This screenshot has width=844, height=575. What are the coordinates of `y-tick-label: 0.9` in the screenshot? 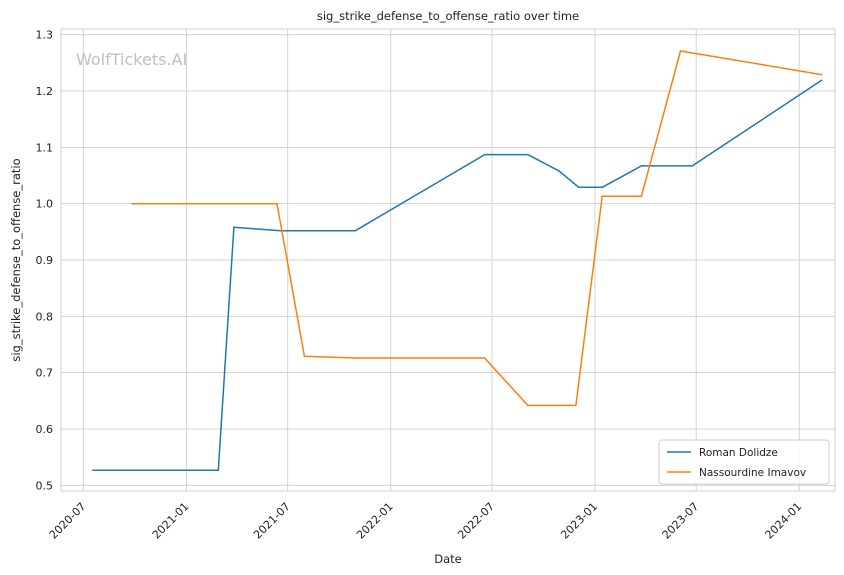 It's located at (45, 260).